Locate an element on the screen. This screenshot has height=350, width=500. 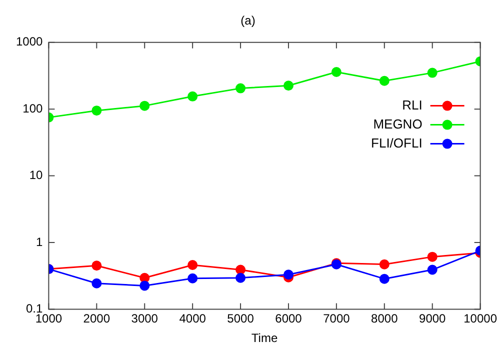
y-tick-label: 100 is located at coordinates (33, 108).